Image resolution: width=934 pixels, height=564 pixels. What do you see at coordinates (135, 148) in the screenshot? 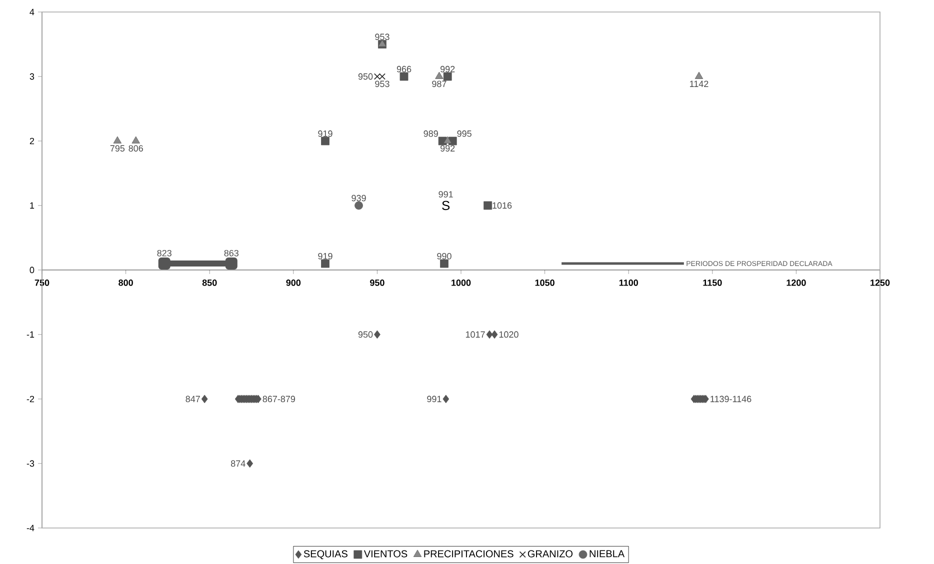
I see `annotation: 806` at bounding box center [135, 148].